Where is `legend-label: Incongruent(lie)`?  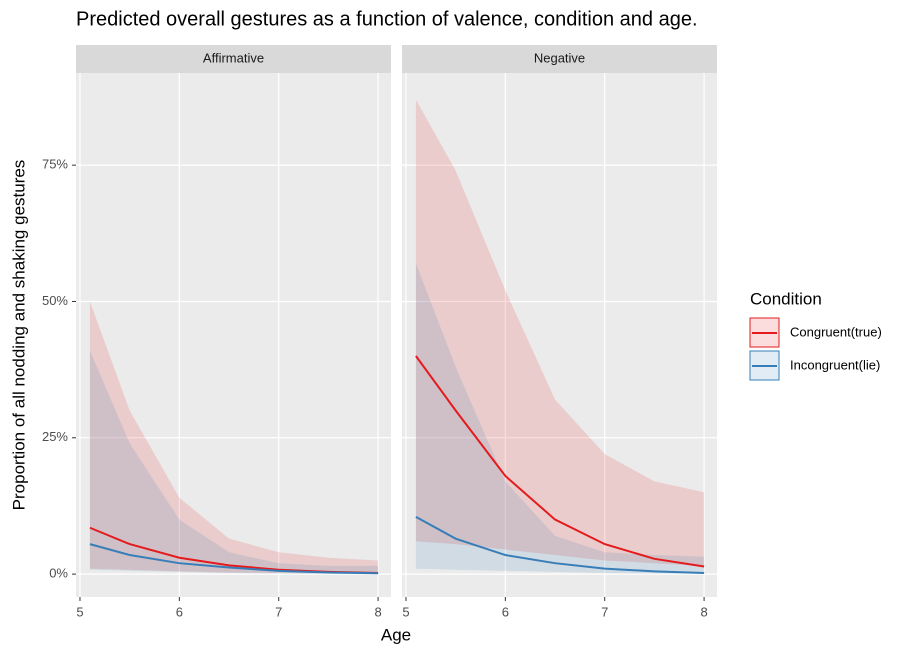
legend-label: Incongruent(lie) is located at coordinates (835, 364).